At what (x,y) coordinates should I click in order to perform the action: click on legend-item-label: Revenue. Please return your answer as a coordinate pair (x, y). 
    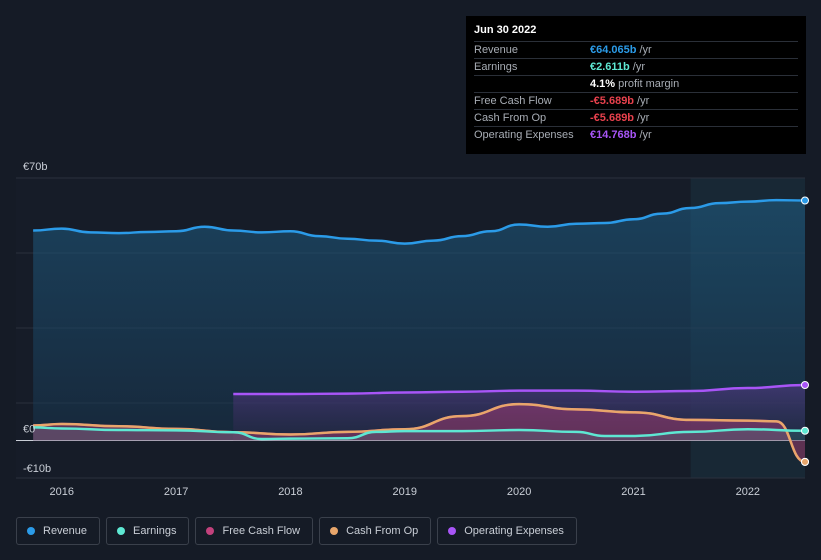
    Looking at the image, I should click on (65, 531).